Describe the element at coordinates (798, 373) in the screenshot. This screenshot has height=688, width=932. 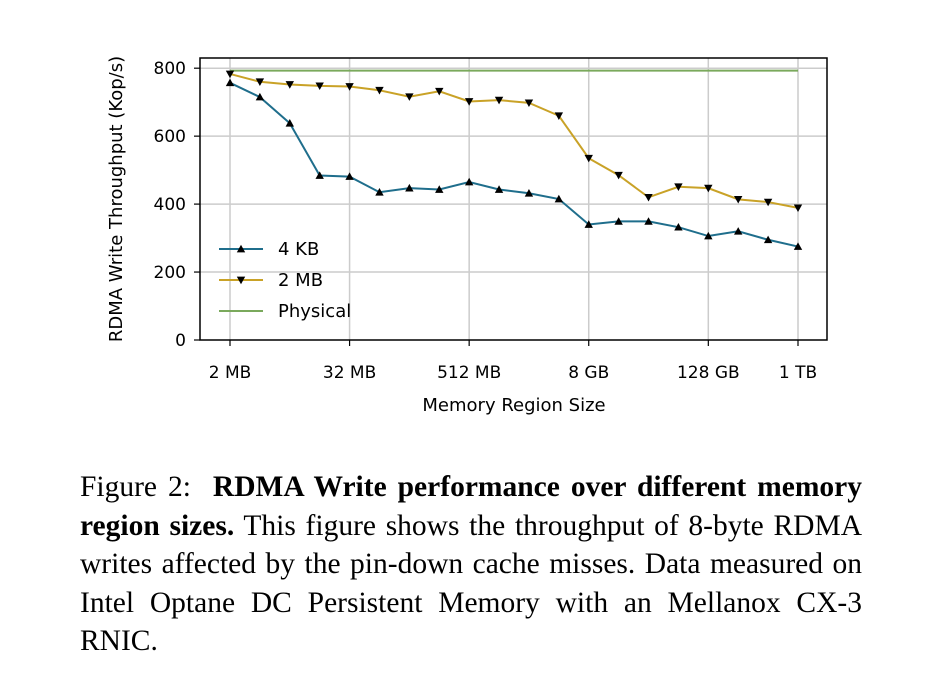
I see `x-tick-label: 1 TB` at that location.